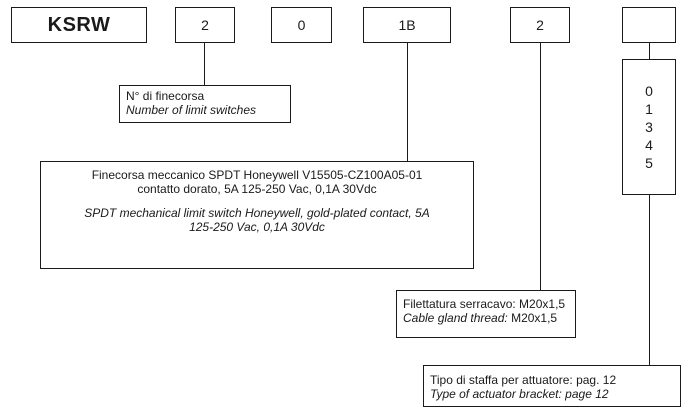  I want to click on switch-type-box: 1B, so click(407, 25).